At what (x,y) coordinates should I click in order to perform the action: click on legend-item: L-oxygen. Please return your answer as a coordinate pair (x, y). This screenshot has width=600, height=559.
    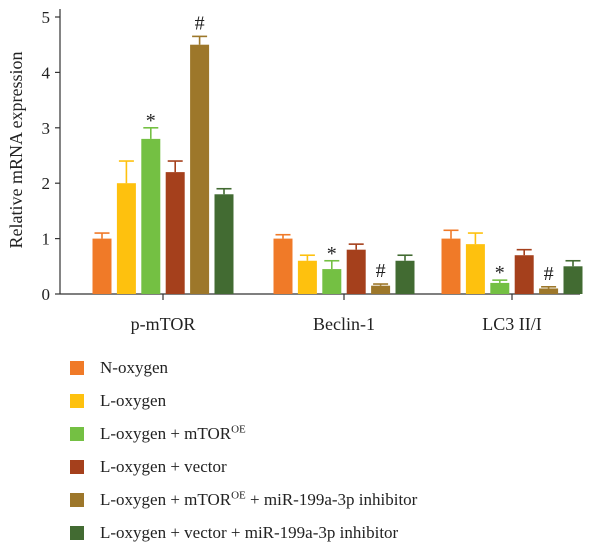
    Looking at the image, I should click on (118, 401).